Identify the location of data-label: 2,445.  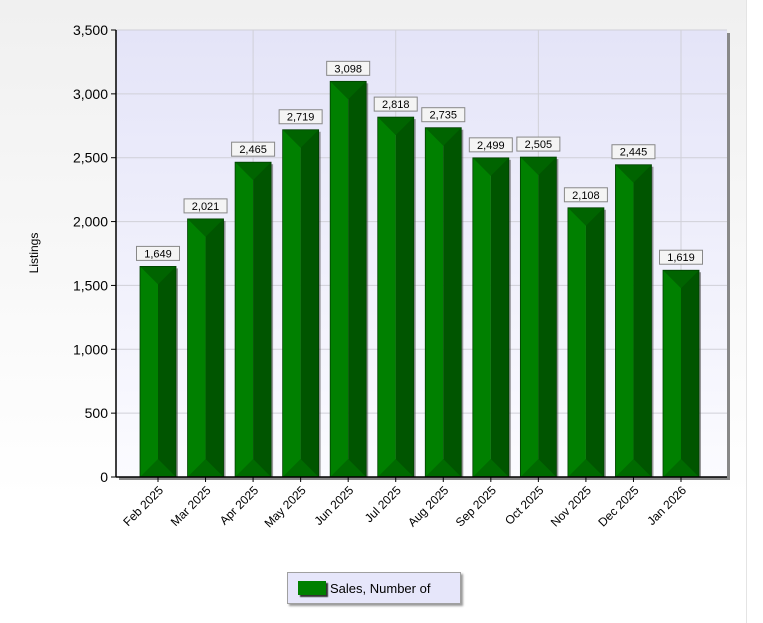
(634, 153).